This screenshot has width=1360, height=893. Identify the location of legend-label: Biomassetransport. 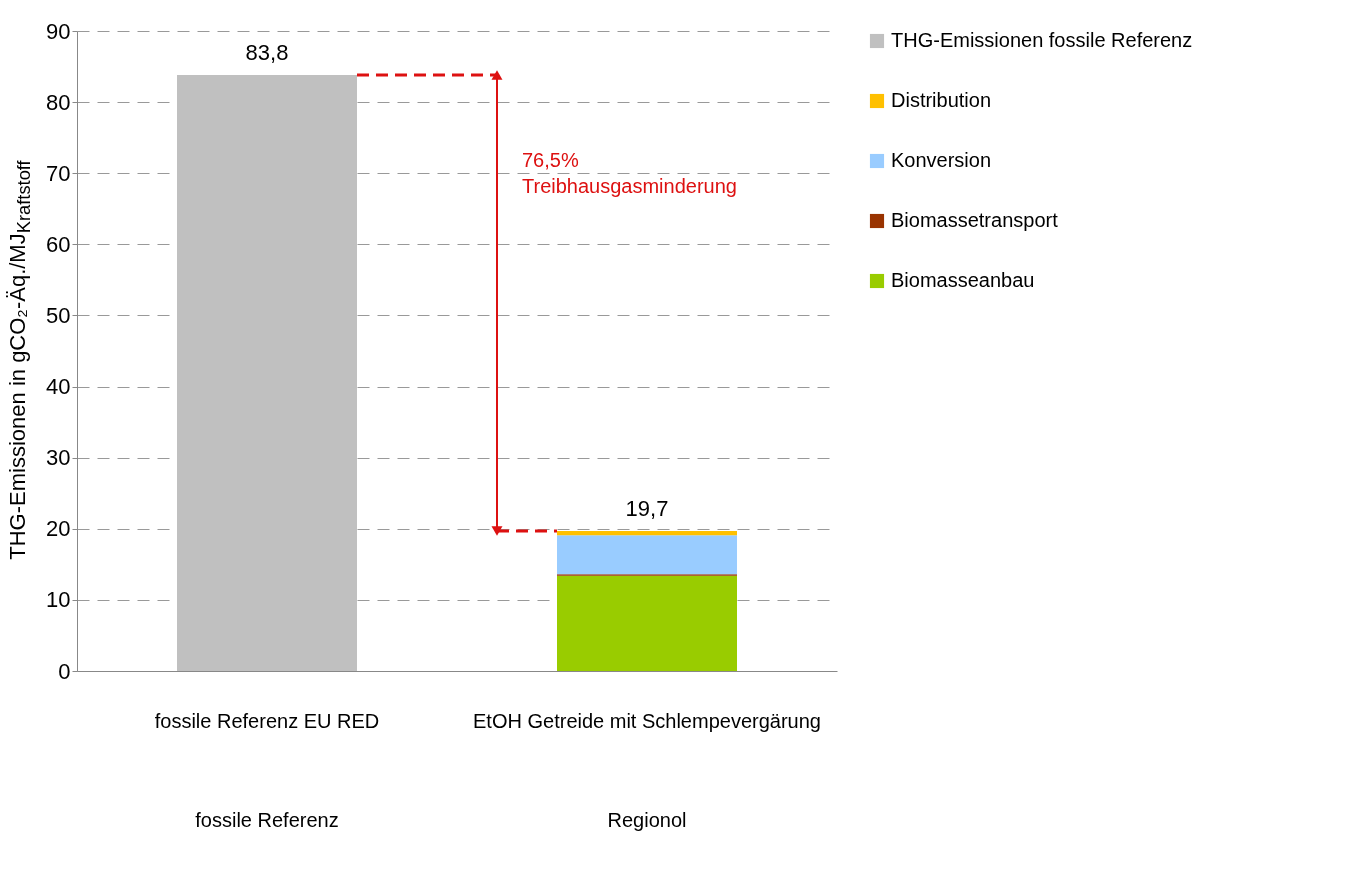
(975, 220).